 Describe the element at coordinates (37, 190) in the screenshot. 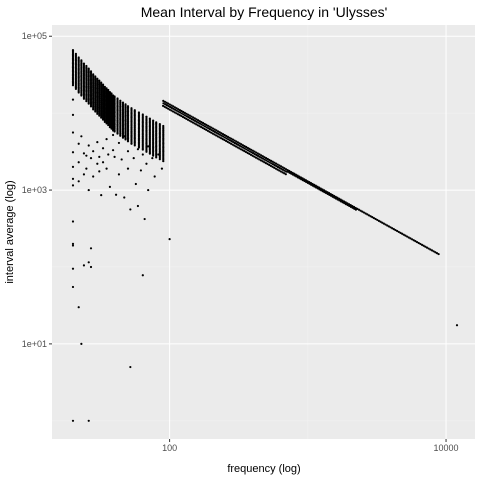

I see `y-axis: 1e+01 1e+03 1e+05` at that location.